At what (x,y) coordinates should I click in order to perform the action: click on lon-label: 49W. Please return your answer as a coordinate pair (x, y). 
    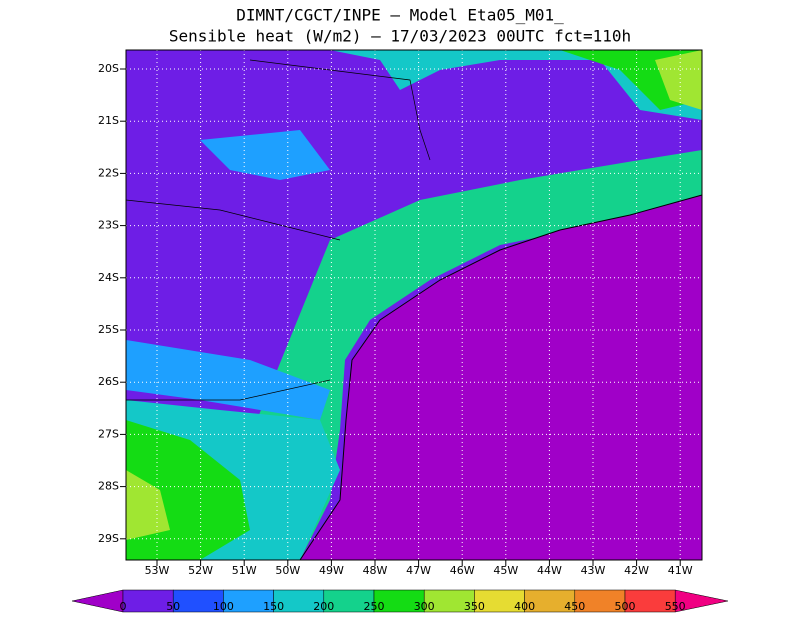
    Looking at the image, I should click on (331, 570).